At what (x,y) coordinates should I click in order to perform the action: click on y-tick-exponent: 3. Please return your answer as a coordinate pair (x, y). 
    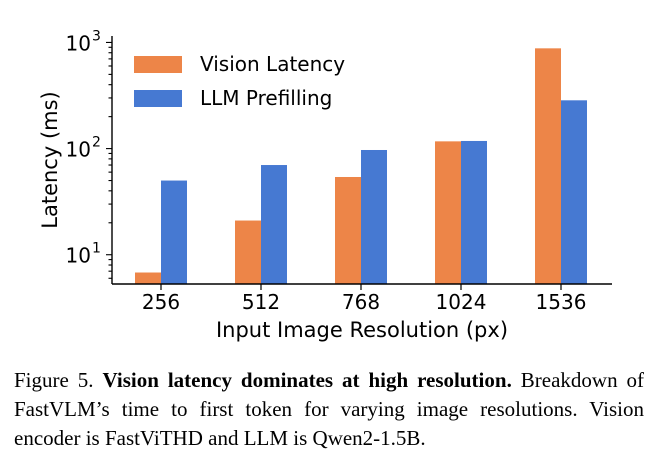
    Looking at the image, I should click on (96, 36).